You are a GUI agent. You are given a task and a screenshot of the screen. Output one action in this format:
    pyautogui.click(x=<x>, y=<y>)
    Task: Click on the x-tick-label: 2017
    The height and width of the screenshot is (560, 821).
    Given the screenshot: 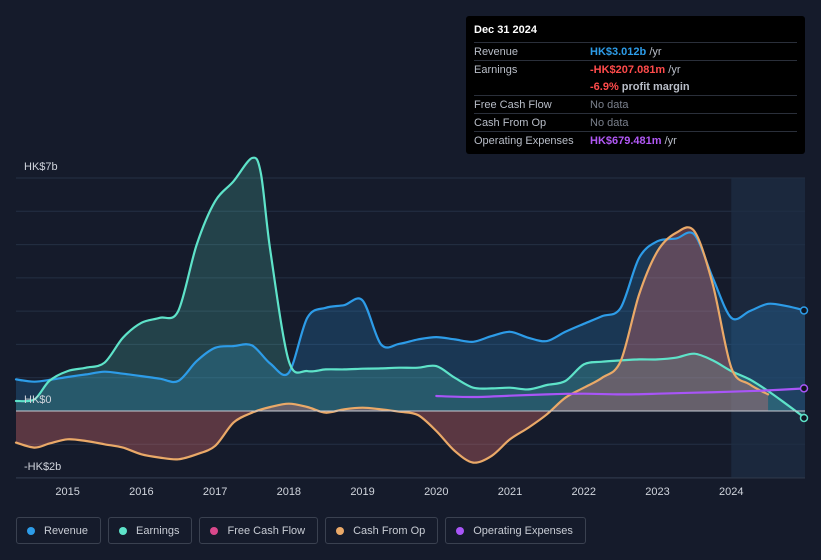 What is the action you would take?
    pyautogui.click(x=215, y=492)
    